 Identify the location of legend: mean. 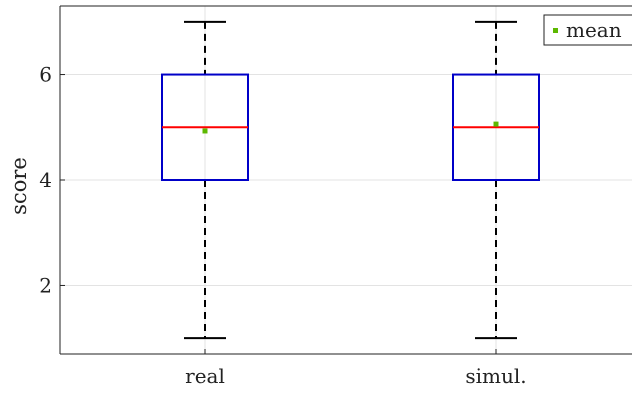
(587, 30).